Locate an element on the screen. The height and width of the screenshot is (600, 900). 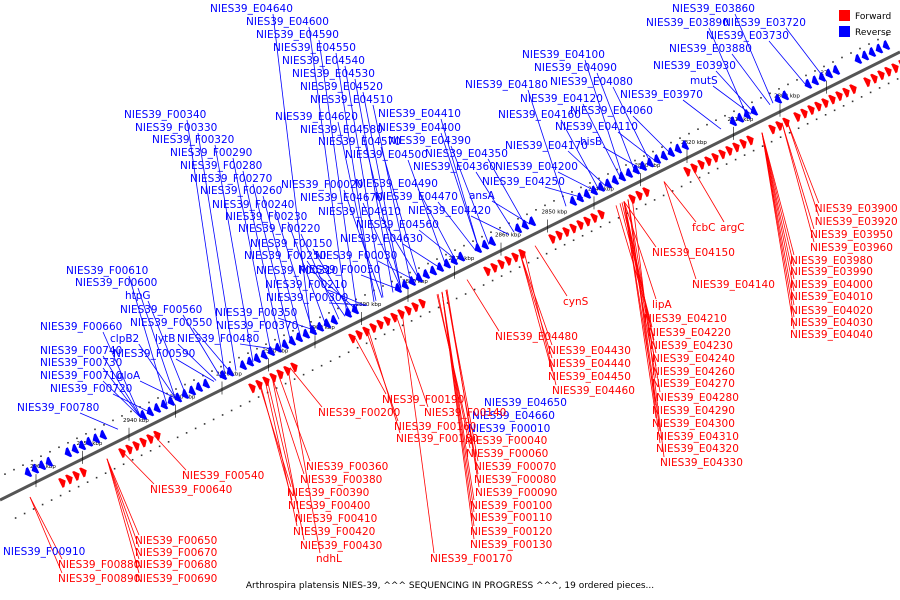
reverse-gene-label: NIES39_F00290 is located at coordinates (211, 153).